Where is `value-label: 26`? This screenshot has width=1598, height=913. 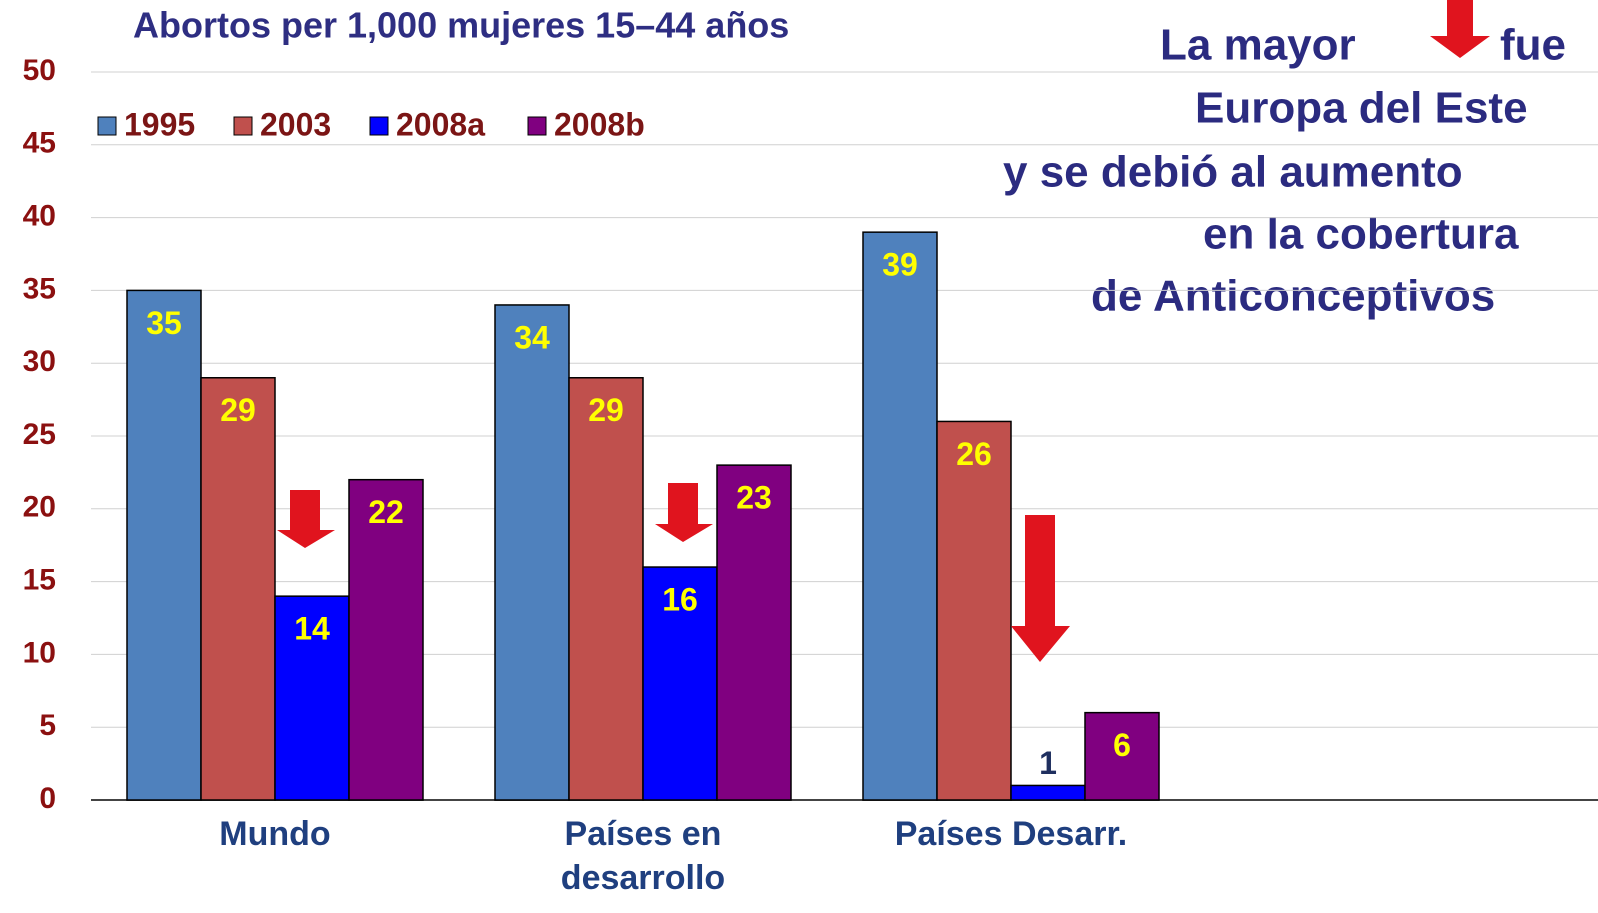 value-label: 26 is located at coordinates (974, 454).